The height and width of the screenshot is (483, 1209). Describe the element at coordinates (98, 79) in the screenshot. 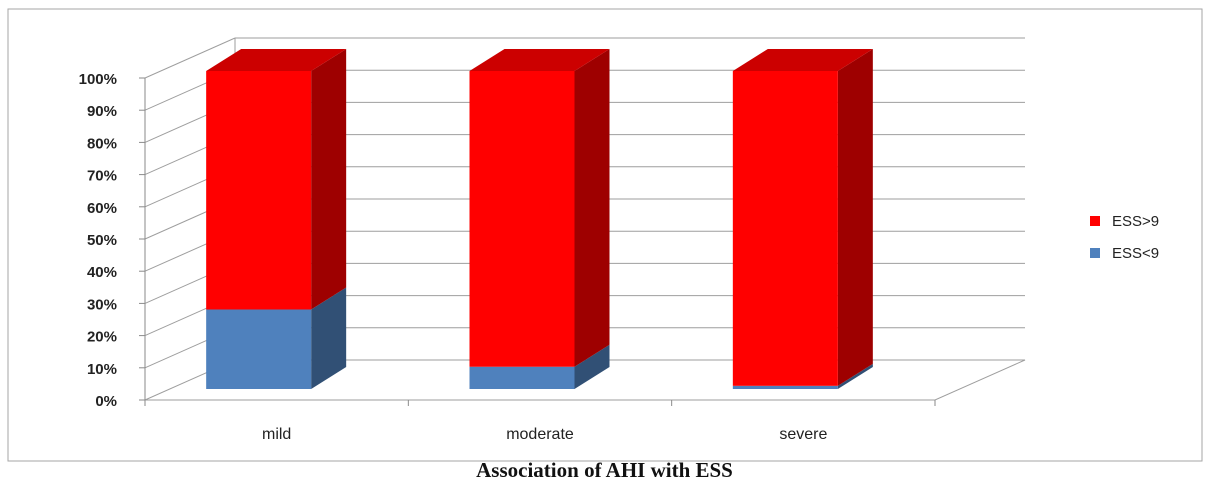

I see `y-tick-label: 100%` at that location.